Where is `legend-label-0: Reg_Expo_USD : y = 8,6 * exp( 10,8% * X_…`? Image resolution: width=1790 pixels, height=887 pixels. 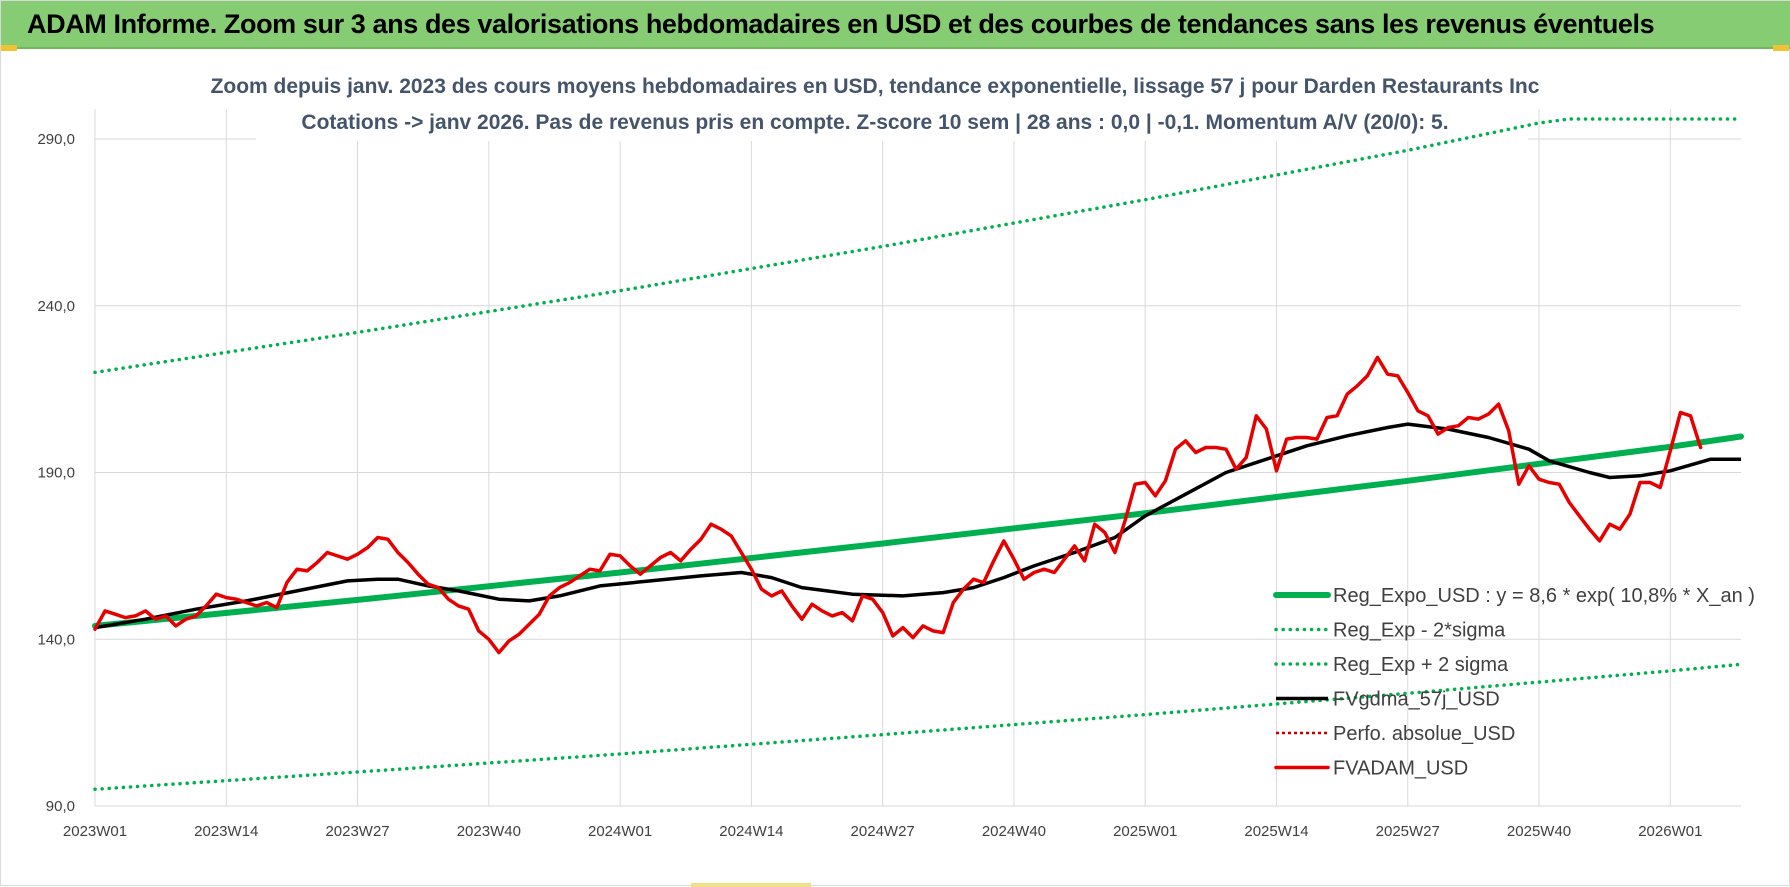
legend-label-0: Reg_Expo_USD : y = 8,6 * exp( 10,8% * X_… is located at coordinates (1544, 596).